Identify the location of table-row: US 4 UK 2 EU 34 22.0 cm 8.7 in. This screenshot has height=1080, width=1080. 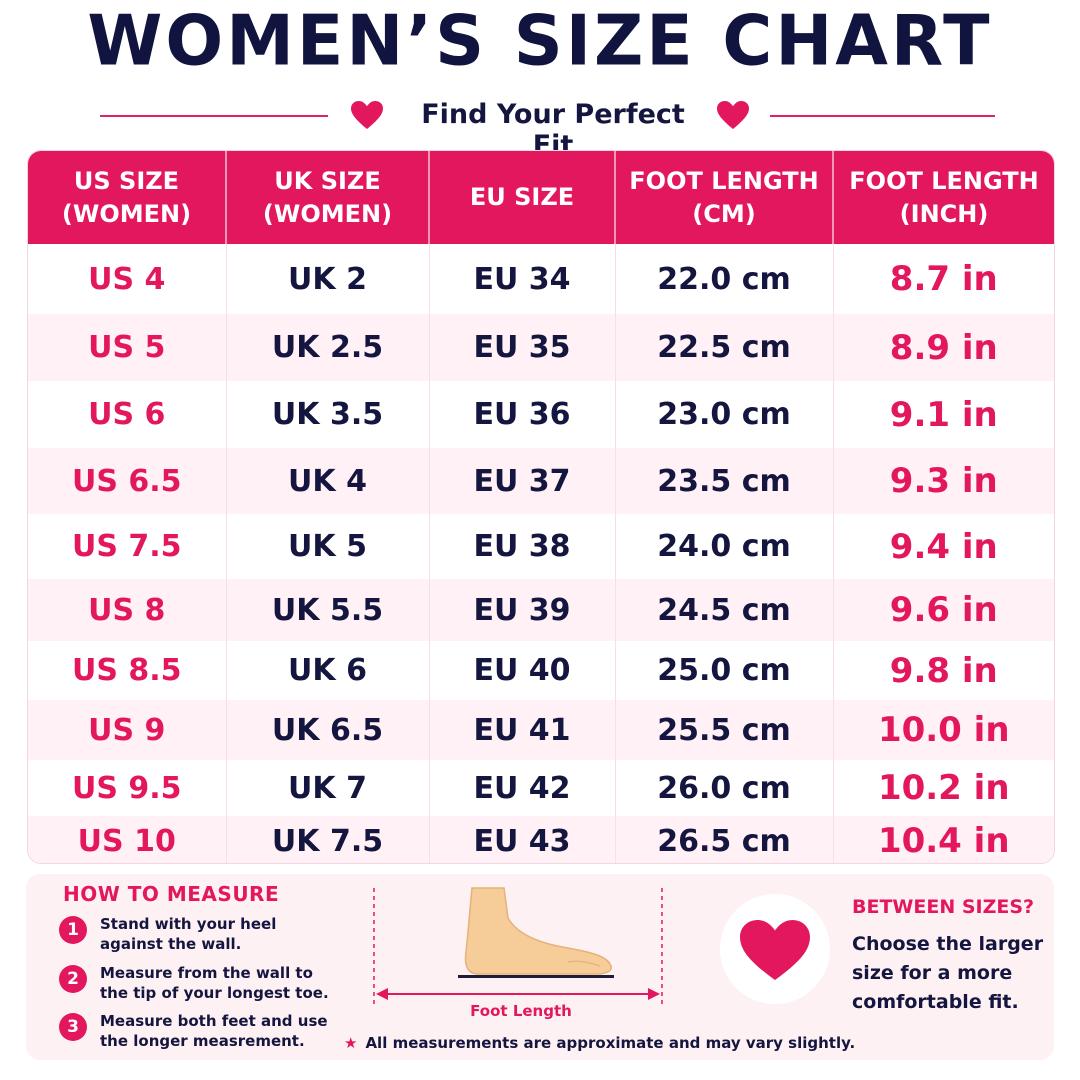
(541, 279).